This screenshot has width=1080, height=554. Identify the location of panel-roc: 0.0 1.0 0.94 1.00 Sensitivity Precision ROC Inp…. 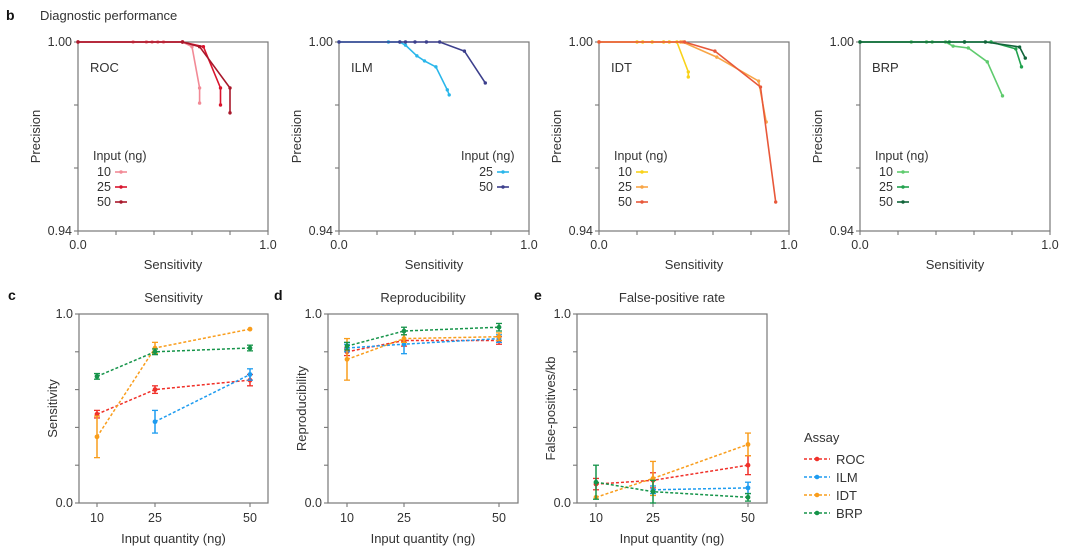
(152, 153).